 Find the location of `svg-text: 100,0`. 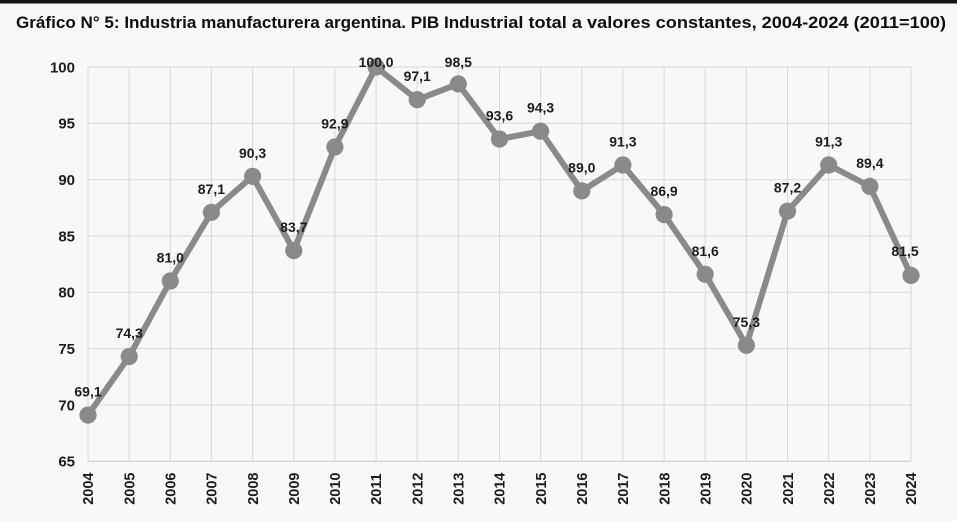

svg-text: 100,0 is located at coordinates (376, 62).